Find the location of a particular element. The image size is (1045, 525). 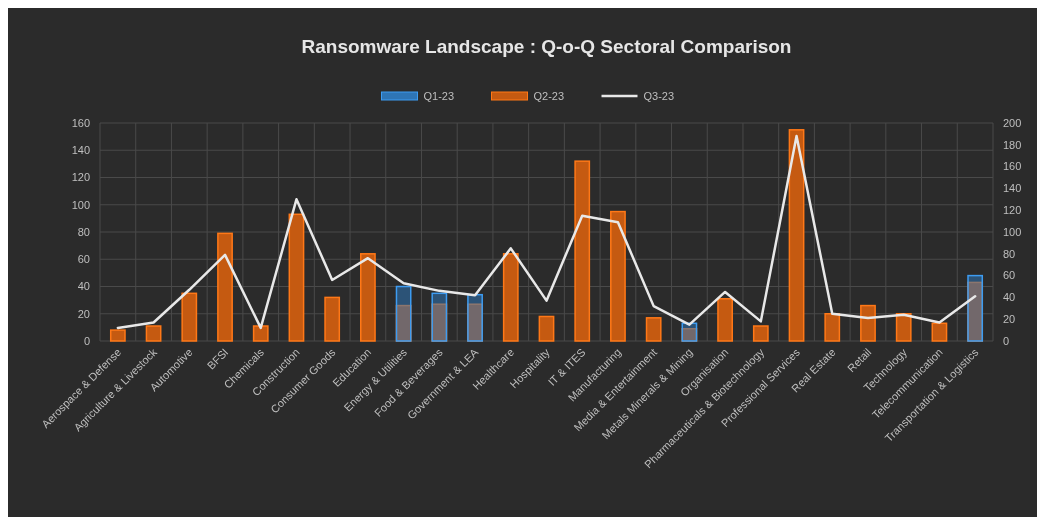

chart-title: Ransomware Landscape : Q-o-Q Sectoral Comparison is located at coordinates (546, 46).